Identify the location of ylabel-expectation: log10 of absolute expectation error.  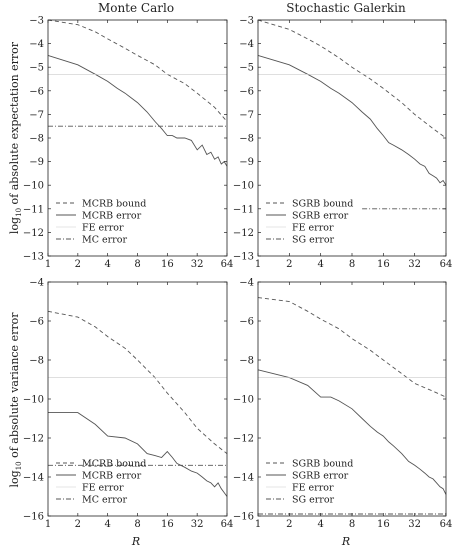
(15, 137).